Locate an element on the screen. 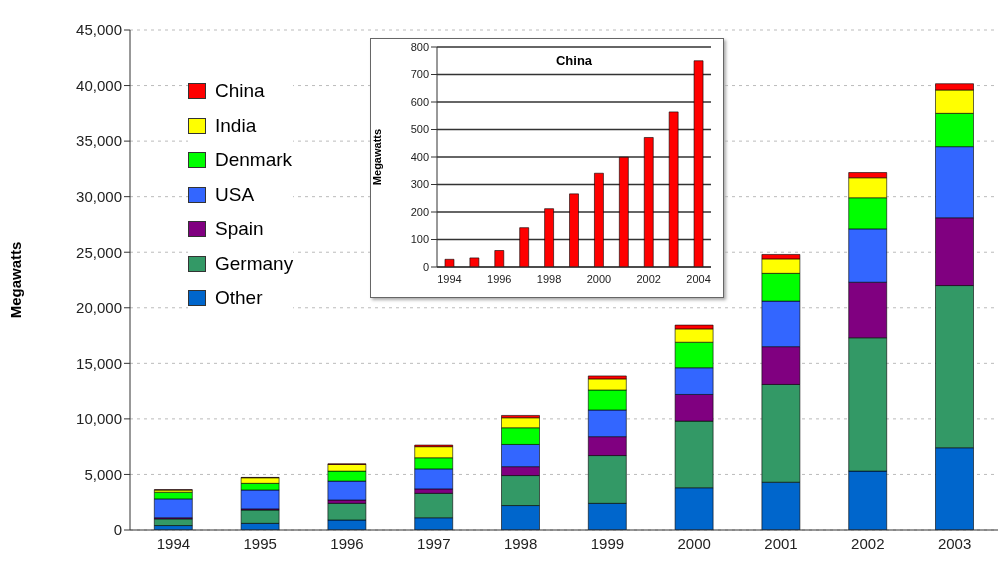 The width and height of the screenshot is (1004, 569). legend-label: Other is located at coordinates (239, 298).